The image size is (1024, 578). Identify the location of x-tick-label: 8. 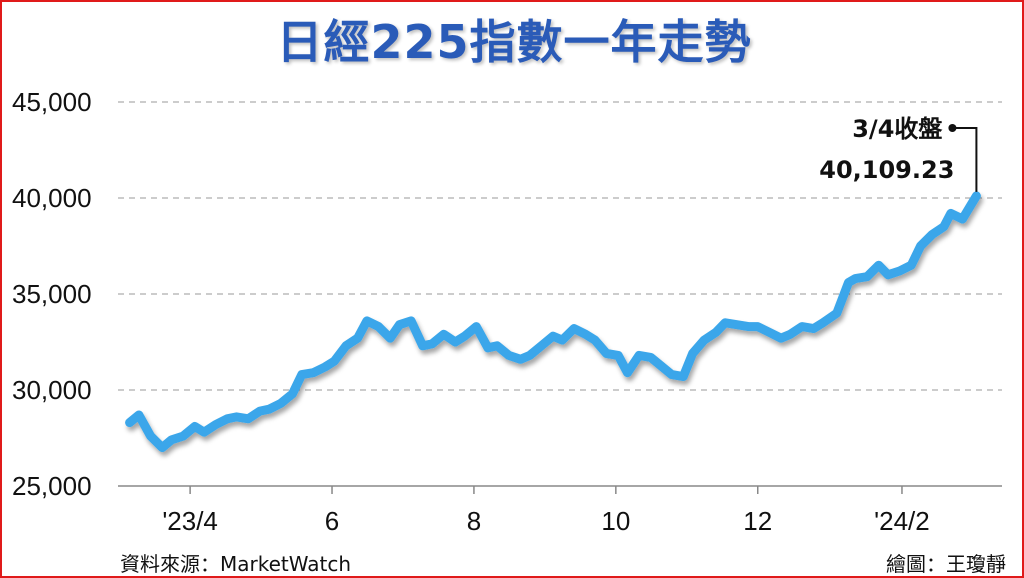
(474, 521).